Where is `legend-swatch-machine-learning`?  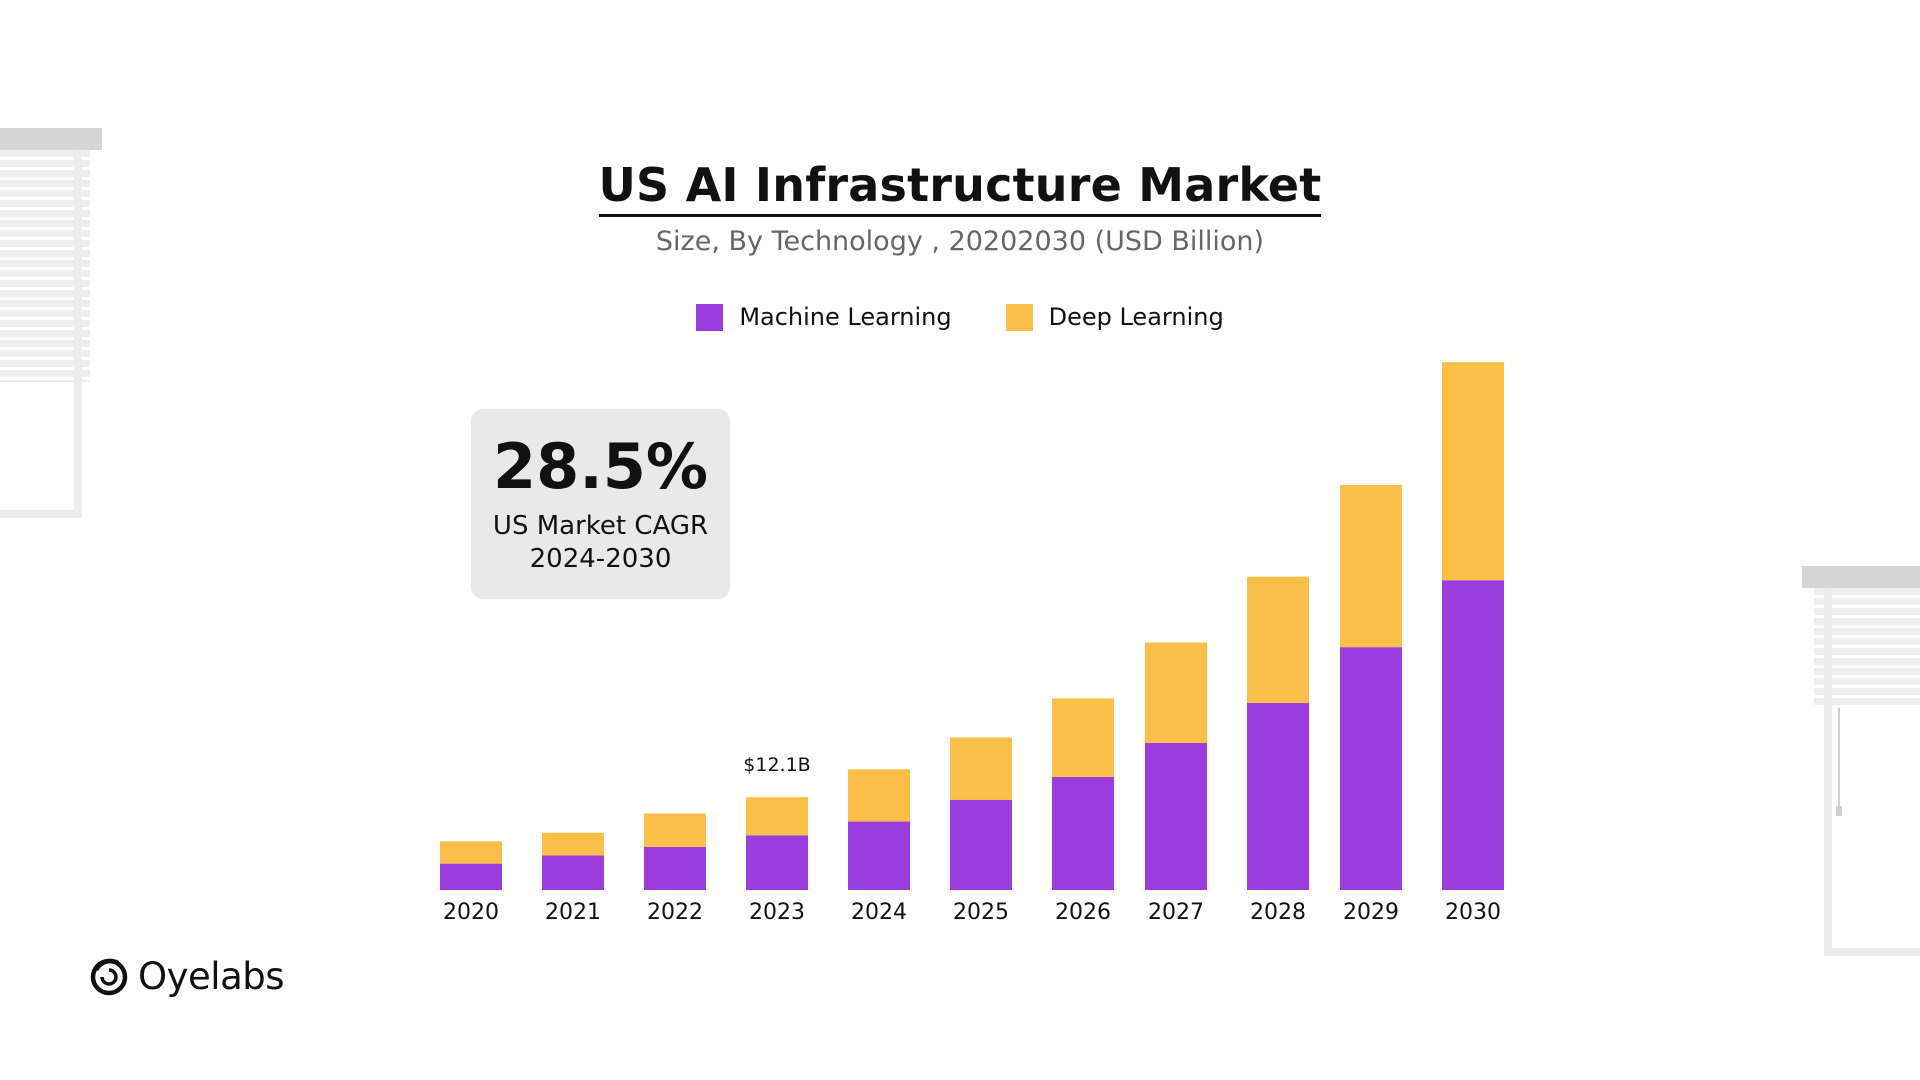
legend-swatch-machine-learning is located at coordinates (710, 317).